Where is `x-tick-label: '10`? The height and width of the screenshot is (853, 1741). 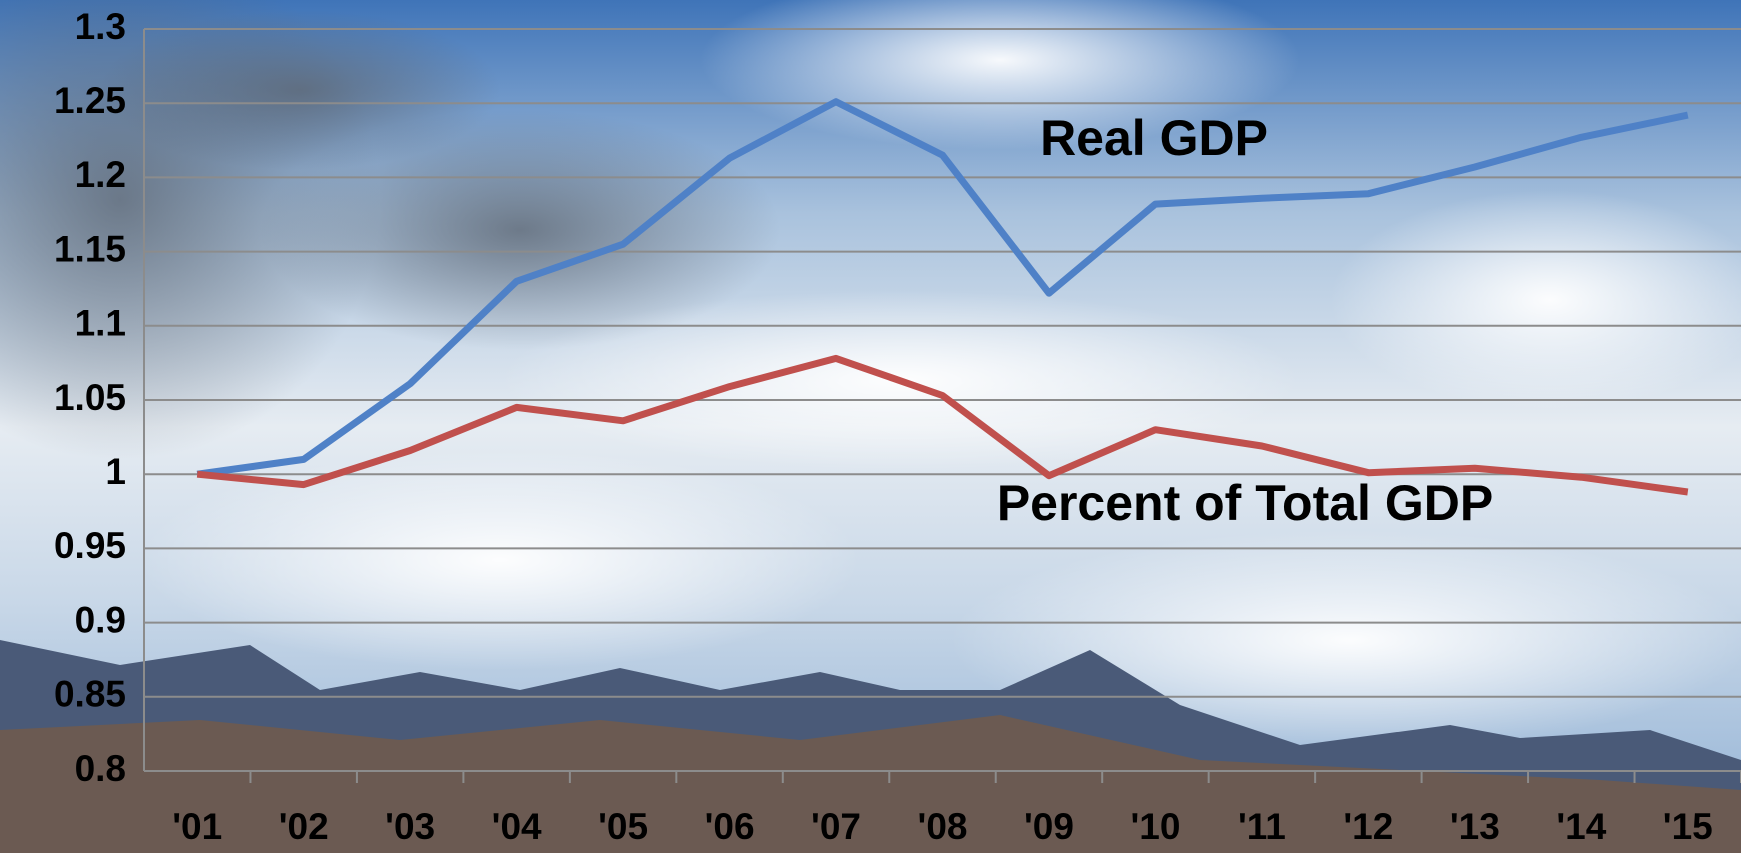 x-tick-label: '10 is located at coordinates (1155, 826).